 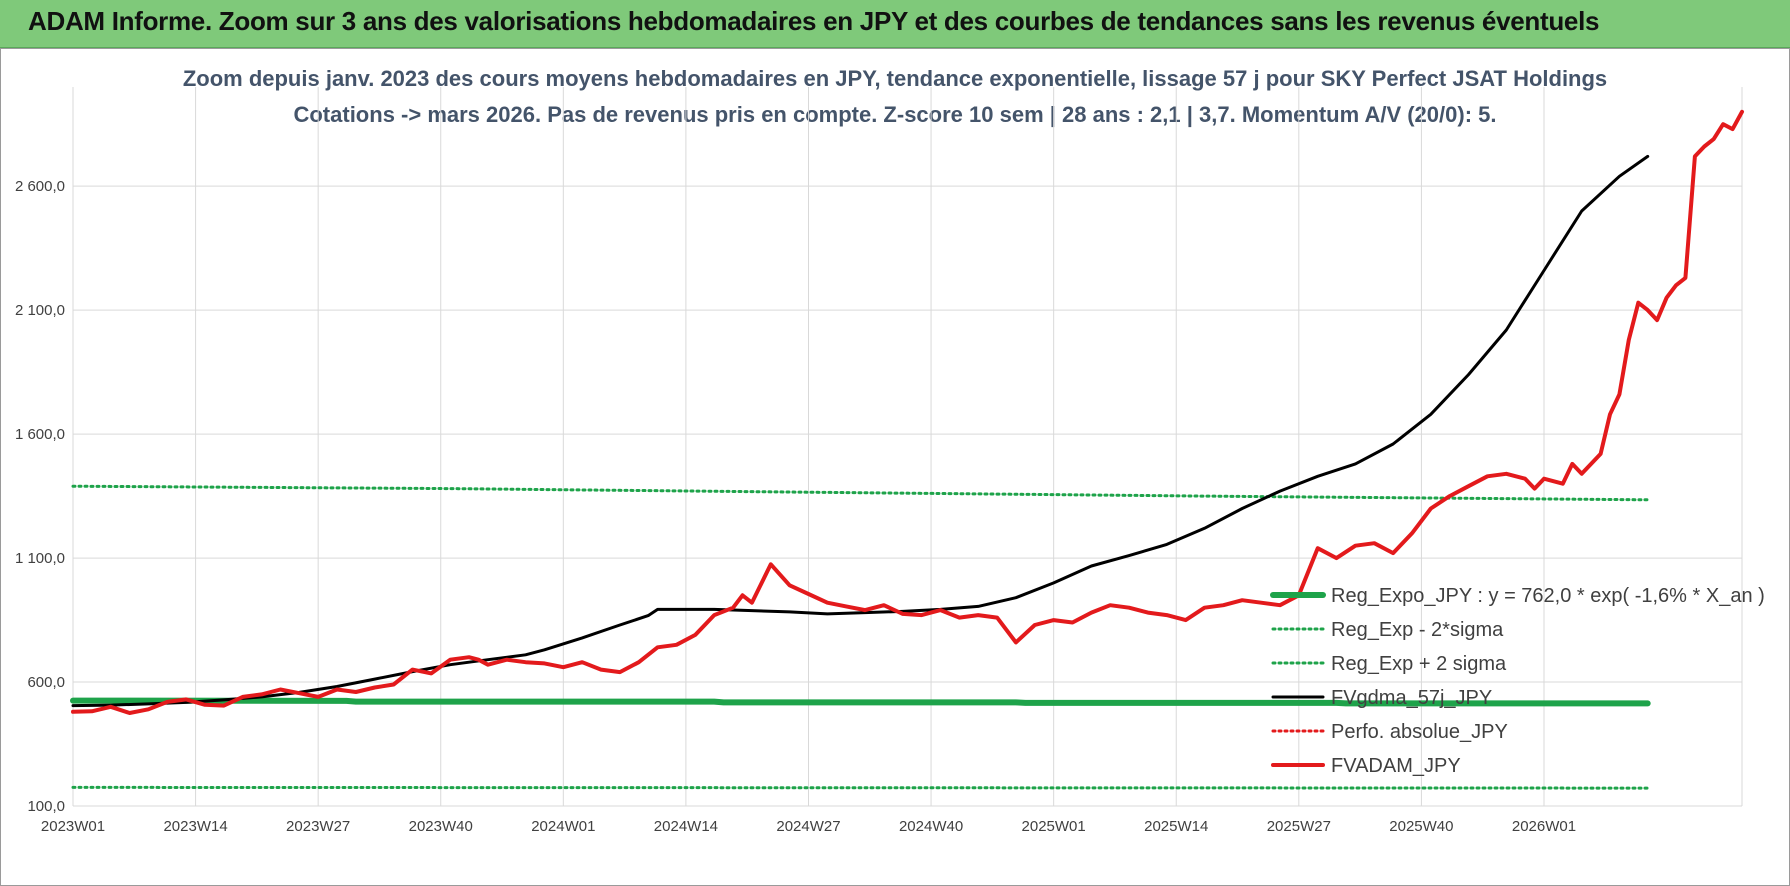 What do you see at coordinates (1396, 766) in the screenshot?
I see `legend-label: FVADAM_JPY` at bounding box center [1396, 766].